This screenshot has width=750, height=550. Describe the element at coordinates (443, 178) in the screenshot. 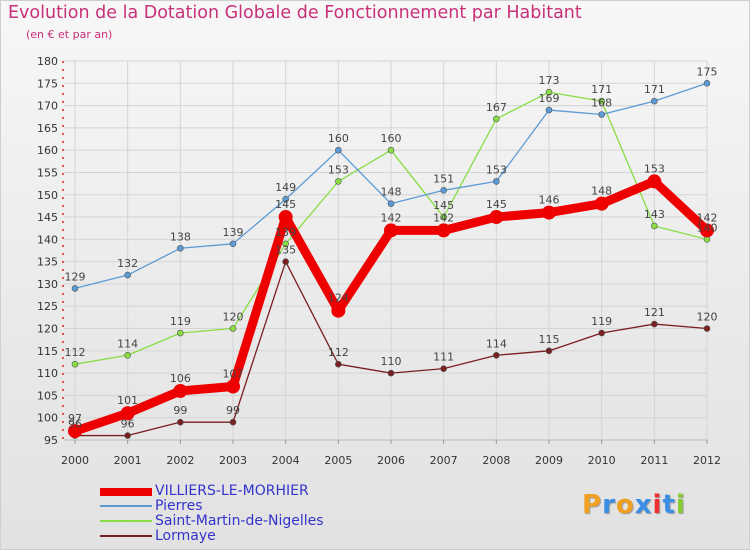

I see `data-label: 151` at that location.